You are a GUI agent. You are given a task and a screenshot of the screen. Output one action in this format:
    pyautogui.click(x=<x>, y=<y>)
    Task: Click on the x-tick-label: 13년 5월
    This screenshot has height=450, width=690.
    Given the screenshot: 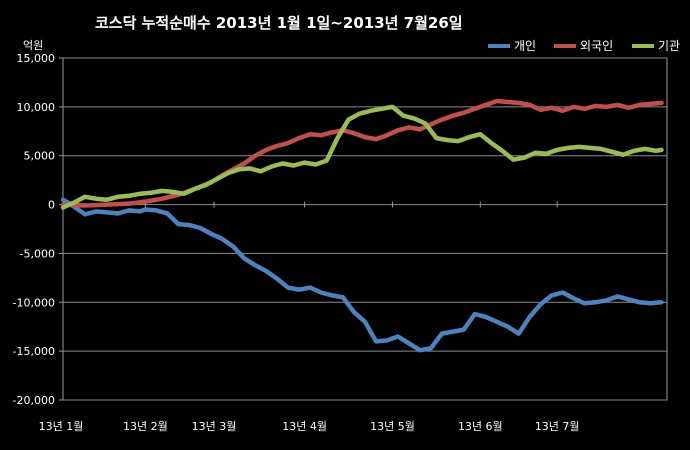 What is the action you would take?
    pyautogui.click(x=392, y=426)
    